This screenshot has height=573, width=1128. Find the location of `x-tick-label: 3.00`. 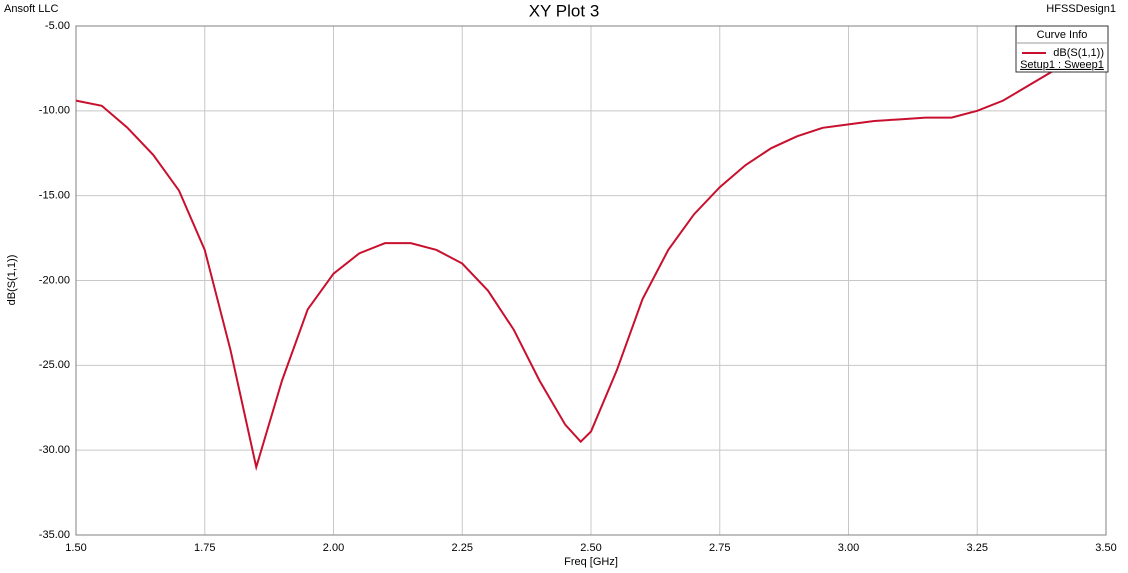

x-tick-label: 3.00 is located at coordinates (848, 548).